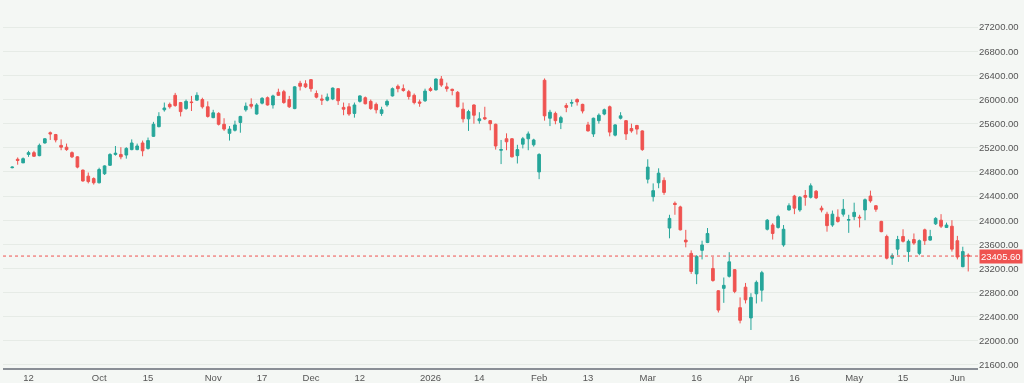 This screenshot has height=383, width=1024. I want to click on x-tick-label: 17, so click(262, 377).